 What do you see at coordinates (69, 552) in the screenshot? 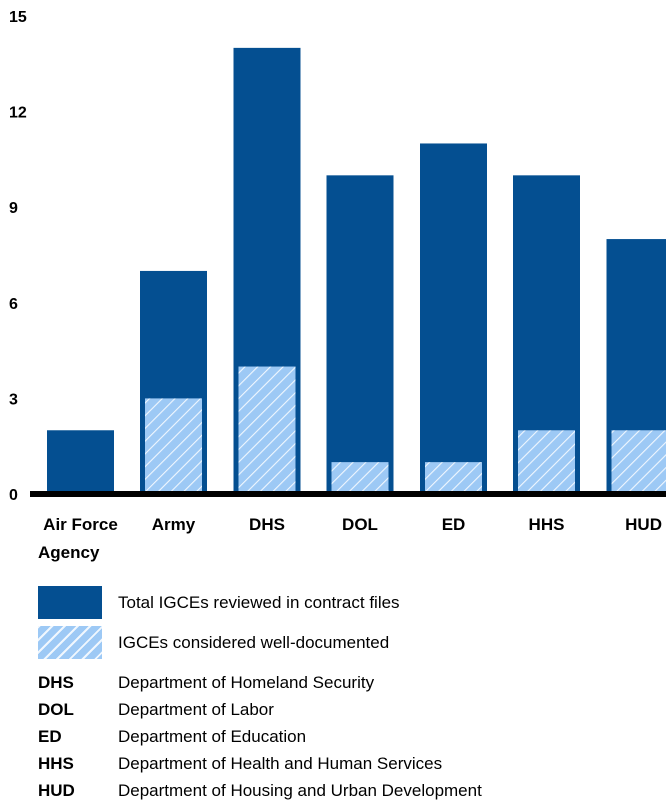
I see `x-axis-label: Agency` at bounding box center [69, 552].